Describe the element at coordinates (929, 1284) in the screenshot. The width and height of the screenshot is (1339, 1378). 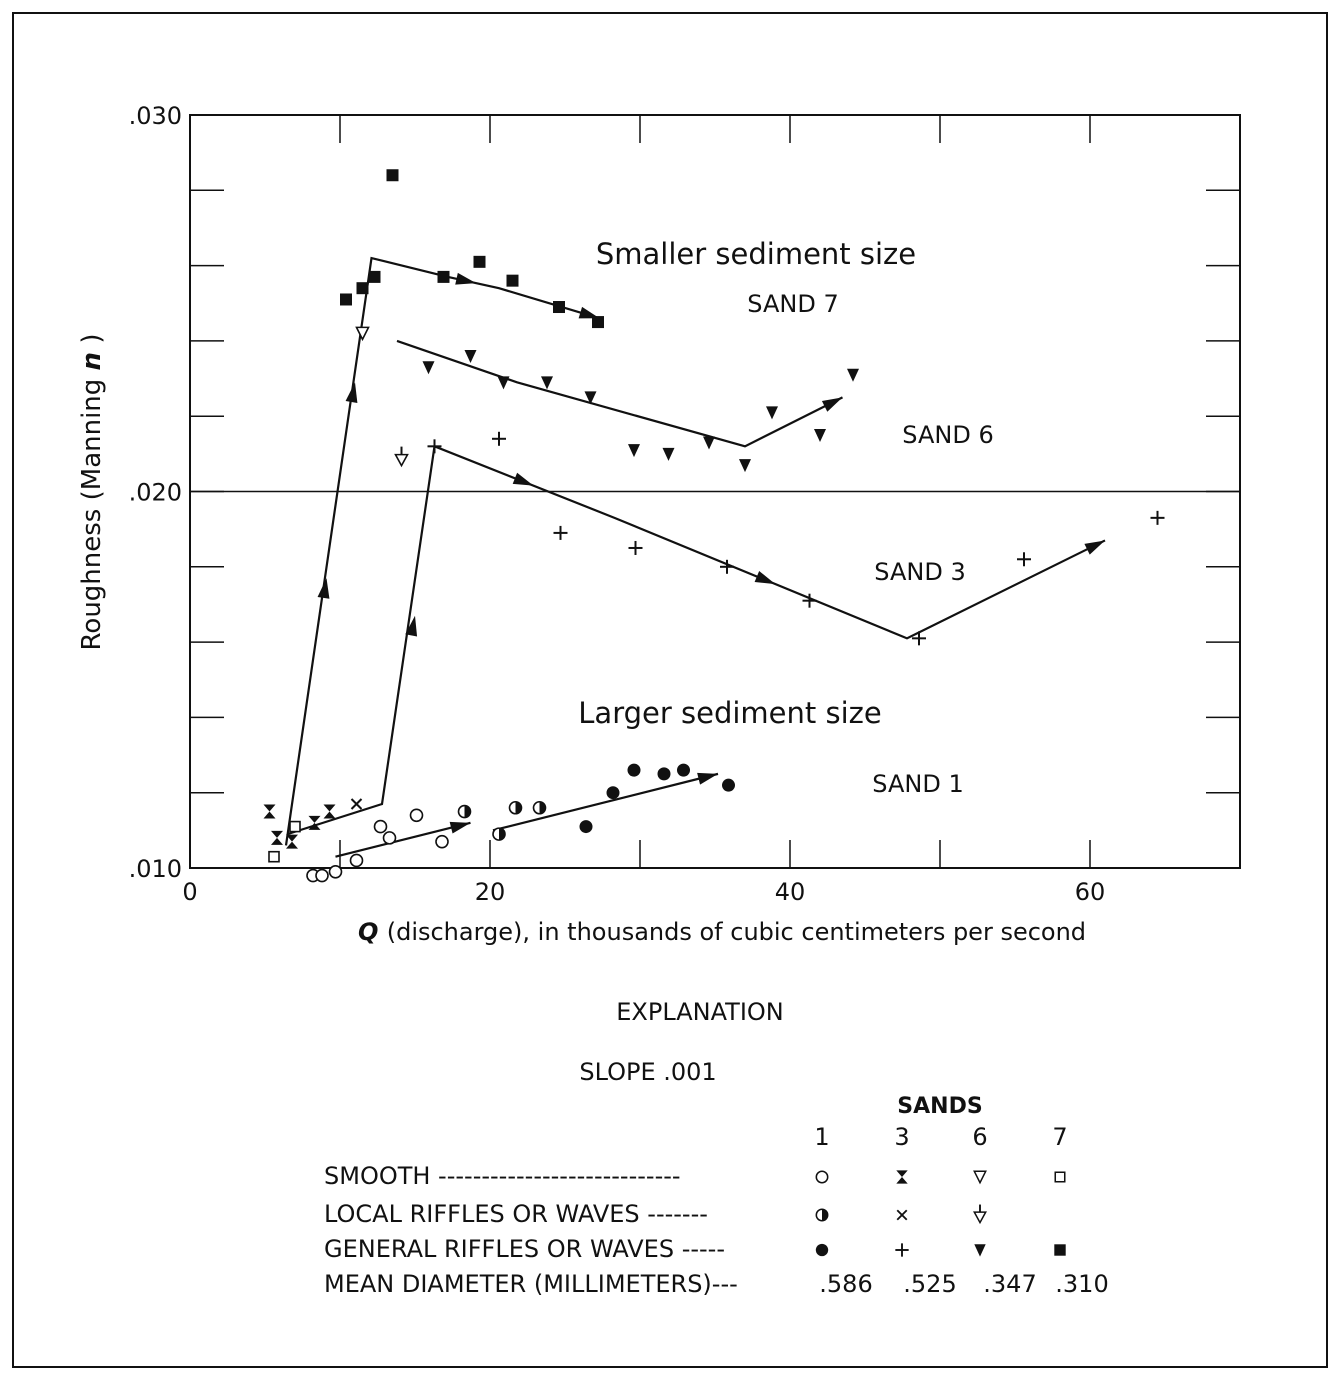
I see `legend-diameter-value: .525` at that location.